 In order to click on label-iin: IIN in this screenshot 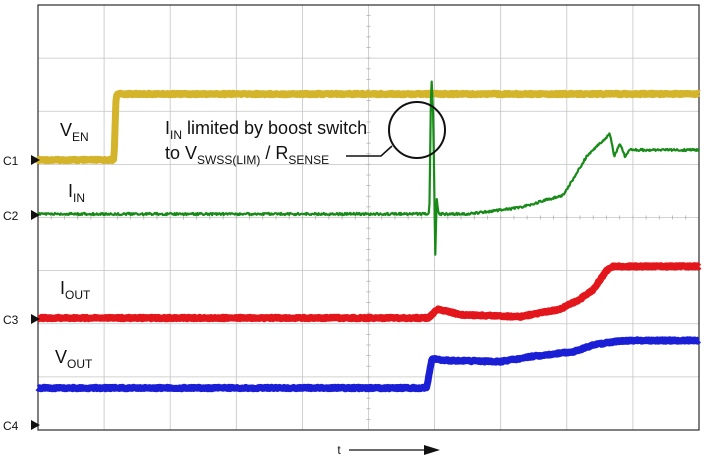, I will do `click(76, 193)`.